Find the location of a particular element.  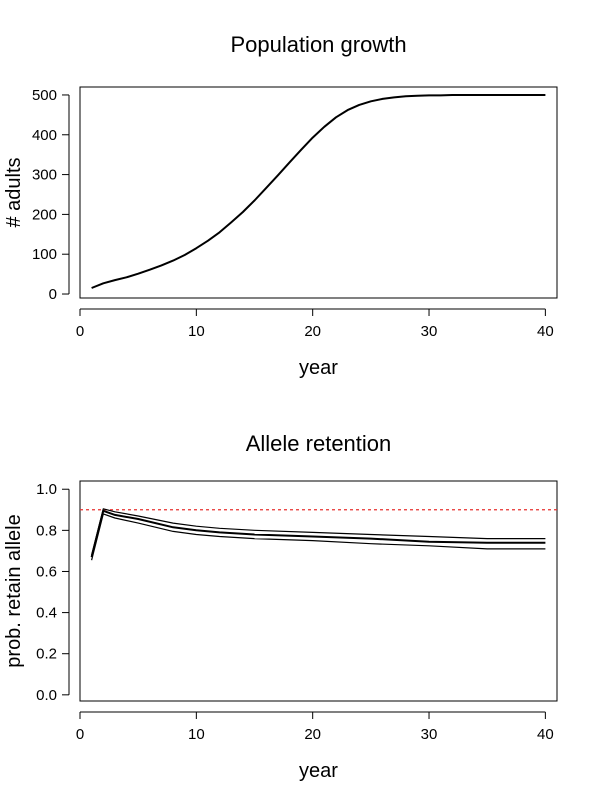

allele-x-tick-label: 10 is located at coordinates (196, 734).